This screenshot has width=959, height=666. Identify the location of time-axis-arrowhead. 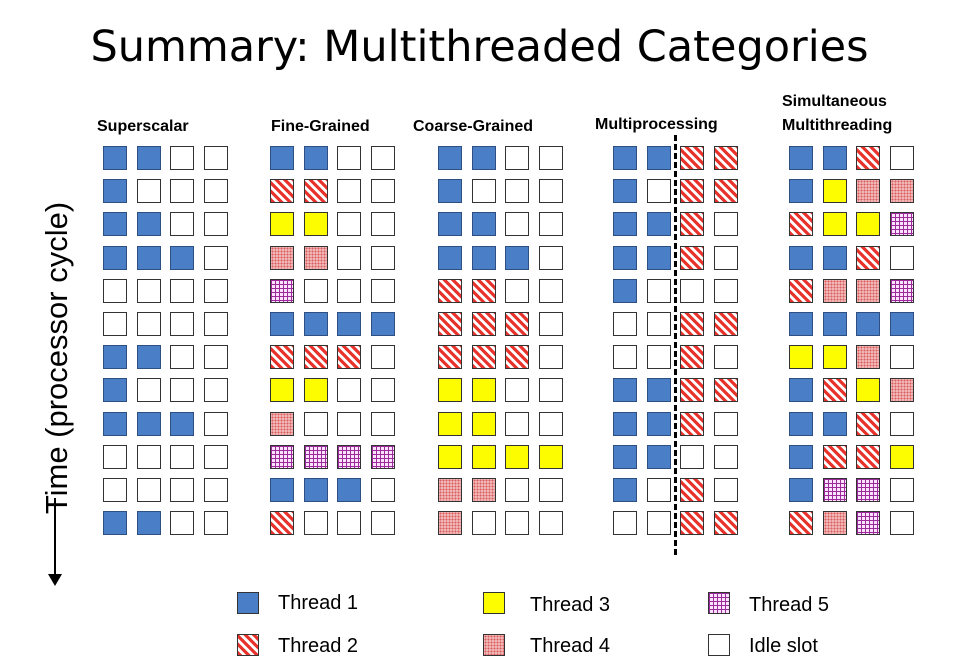
(55, 580).